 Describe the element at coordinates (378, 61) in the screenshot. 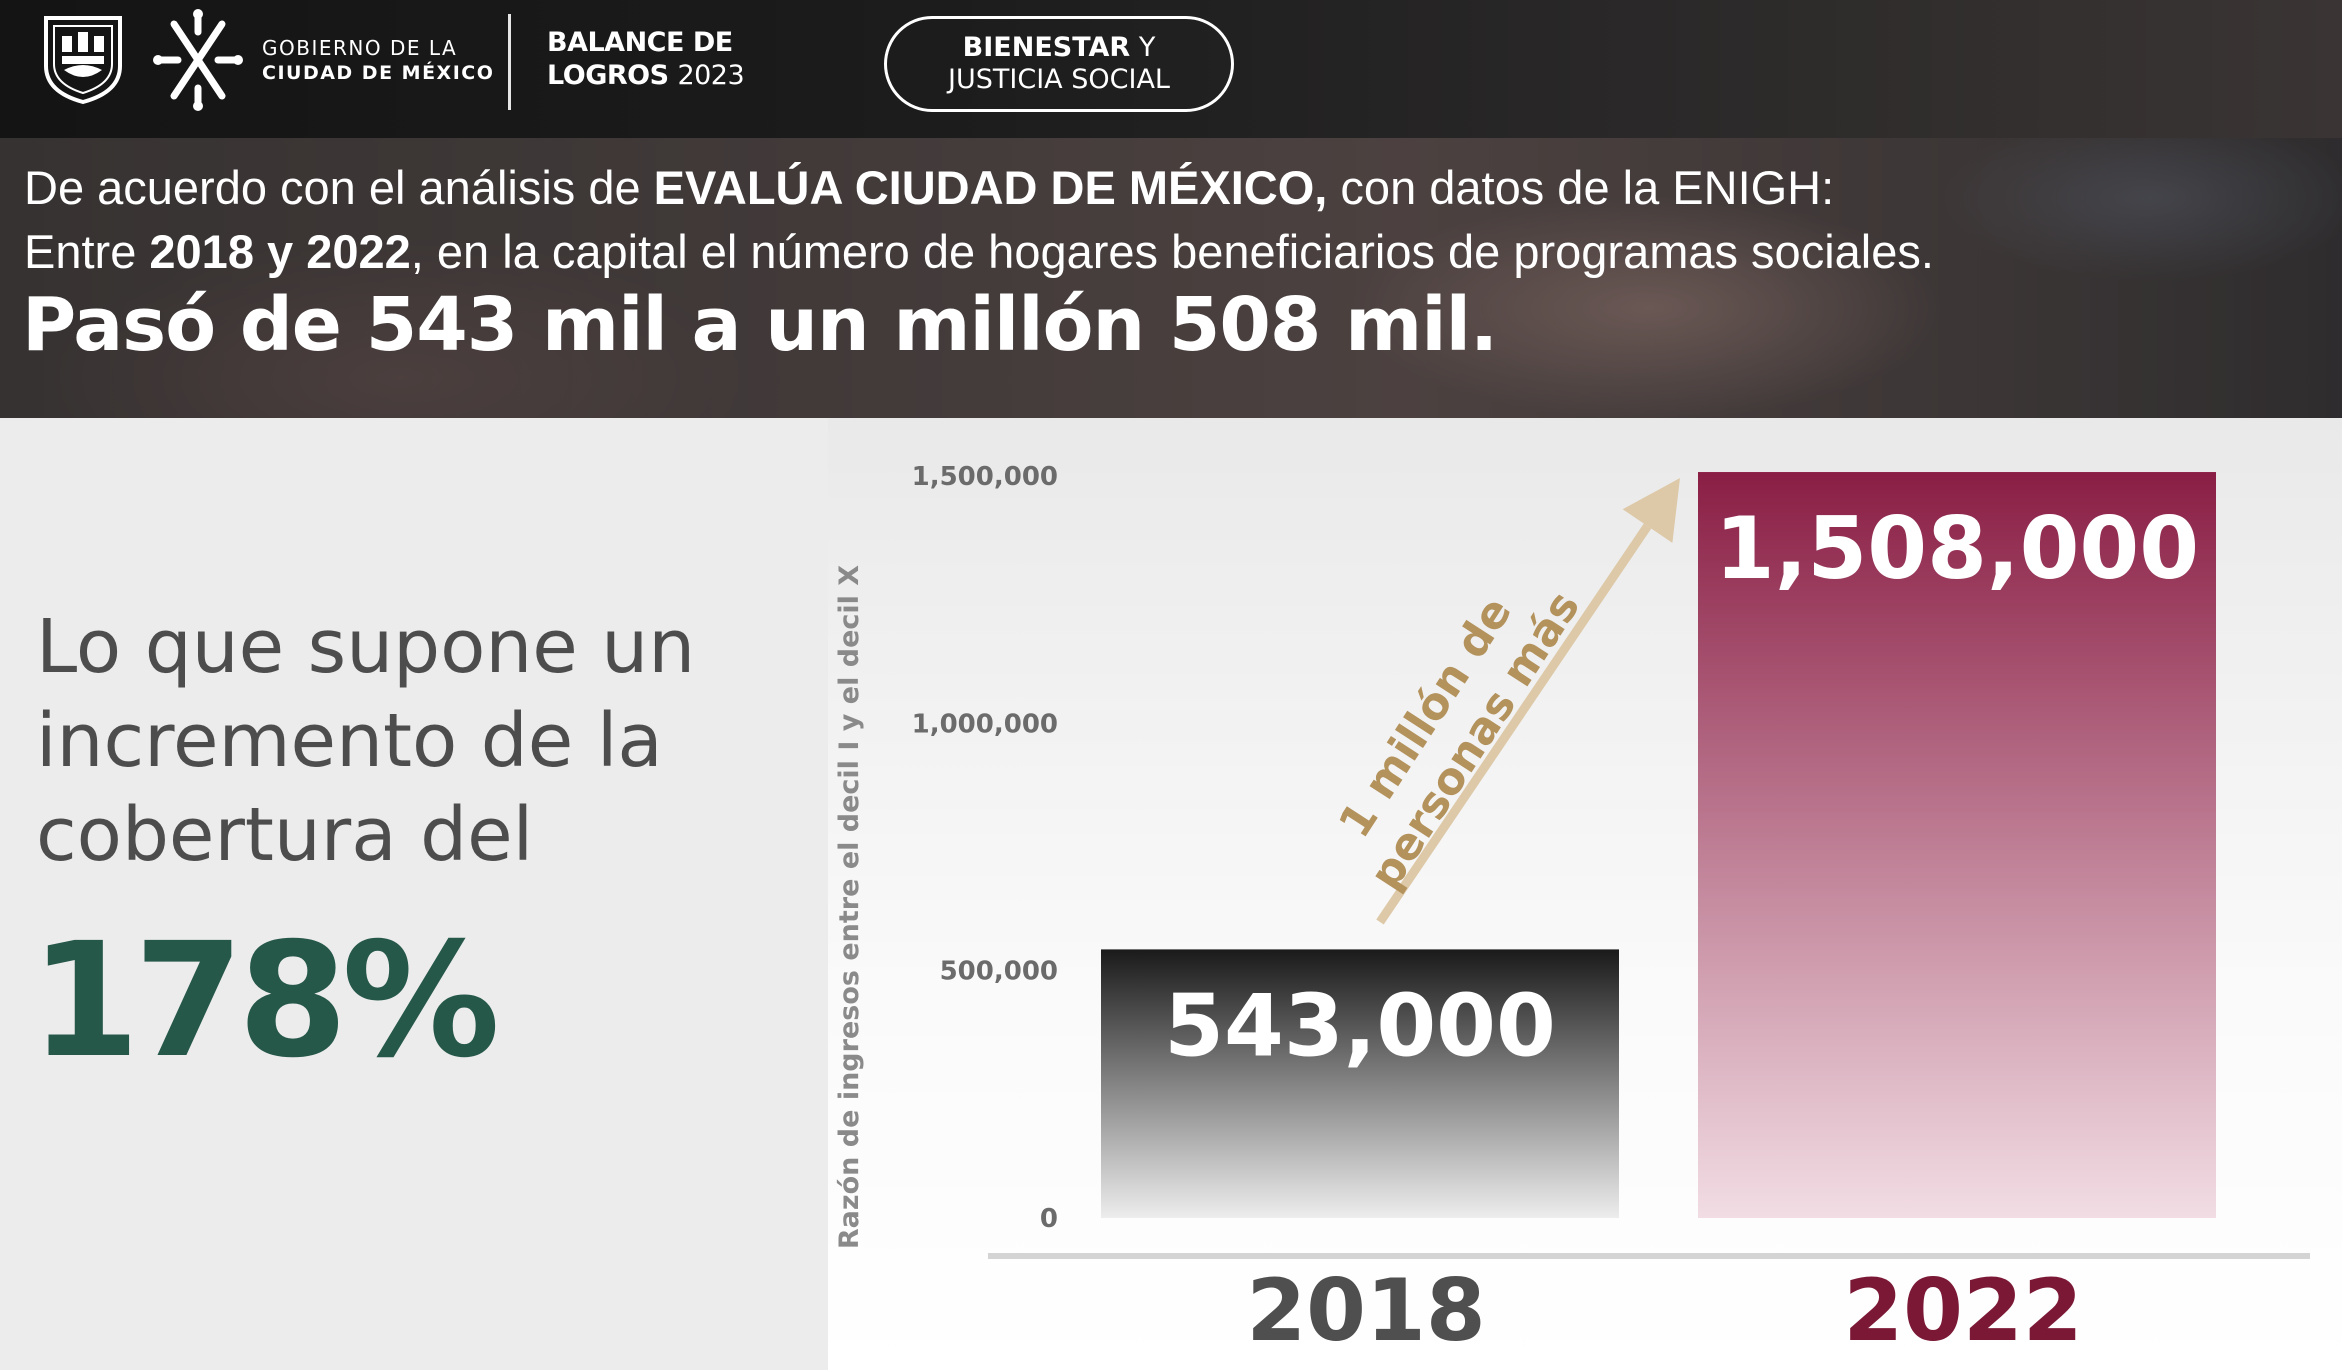

I see `government-name: GOBIERNO DE LA CIUDAD DE MÉXICO` at that location.